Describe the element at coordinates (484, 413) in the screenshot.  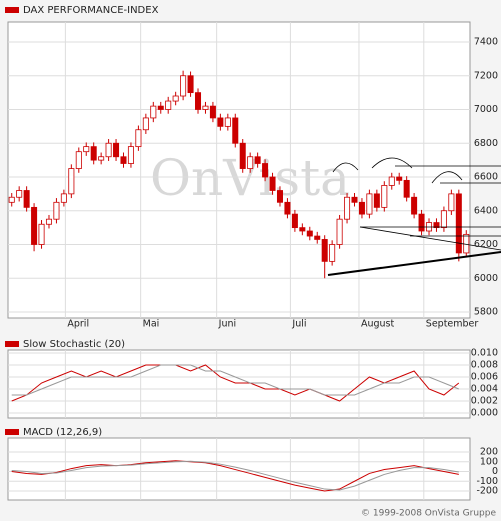
I see `y-tick-label: 0.000` at that location.